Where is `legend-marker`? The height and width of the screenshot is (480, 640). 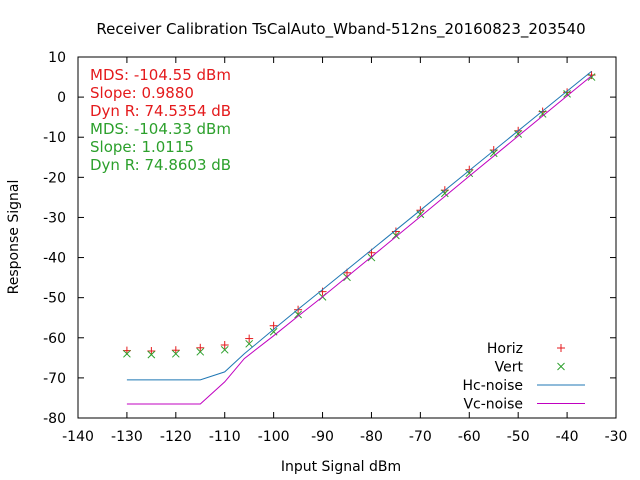 legend-marker is located at coordinates (561, 366).